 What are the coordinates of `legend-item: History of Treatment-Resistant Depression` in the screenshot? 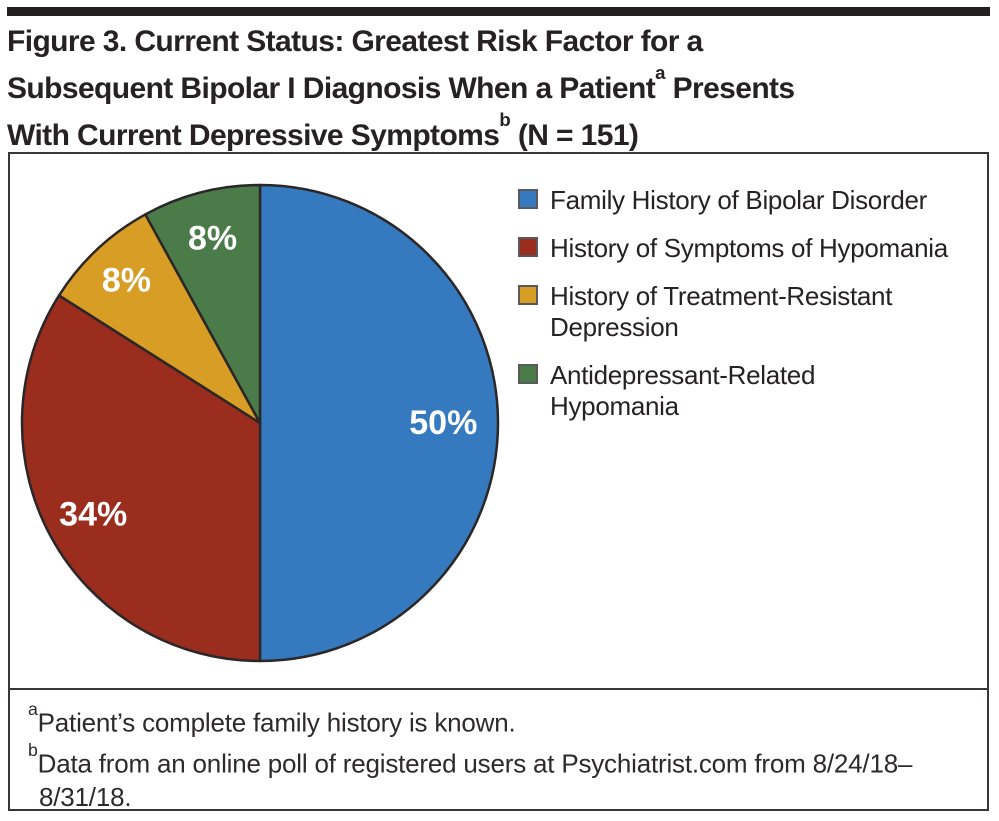 It's located at (749, 312).